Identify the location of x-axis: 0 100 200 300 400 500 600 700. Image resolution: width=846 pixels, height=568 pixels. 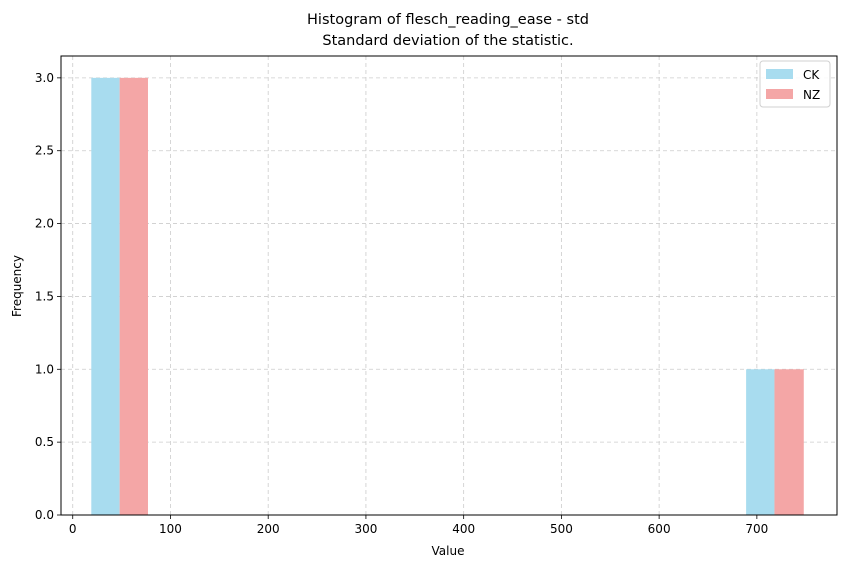
(418, 525).